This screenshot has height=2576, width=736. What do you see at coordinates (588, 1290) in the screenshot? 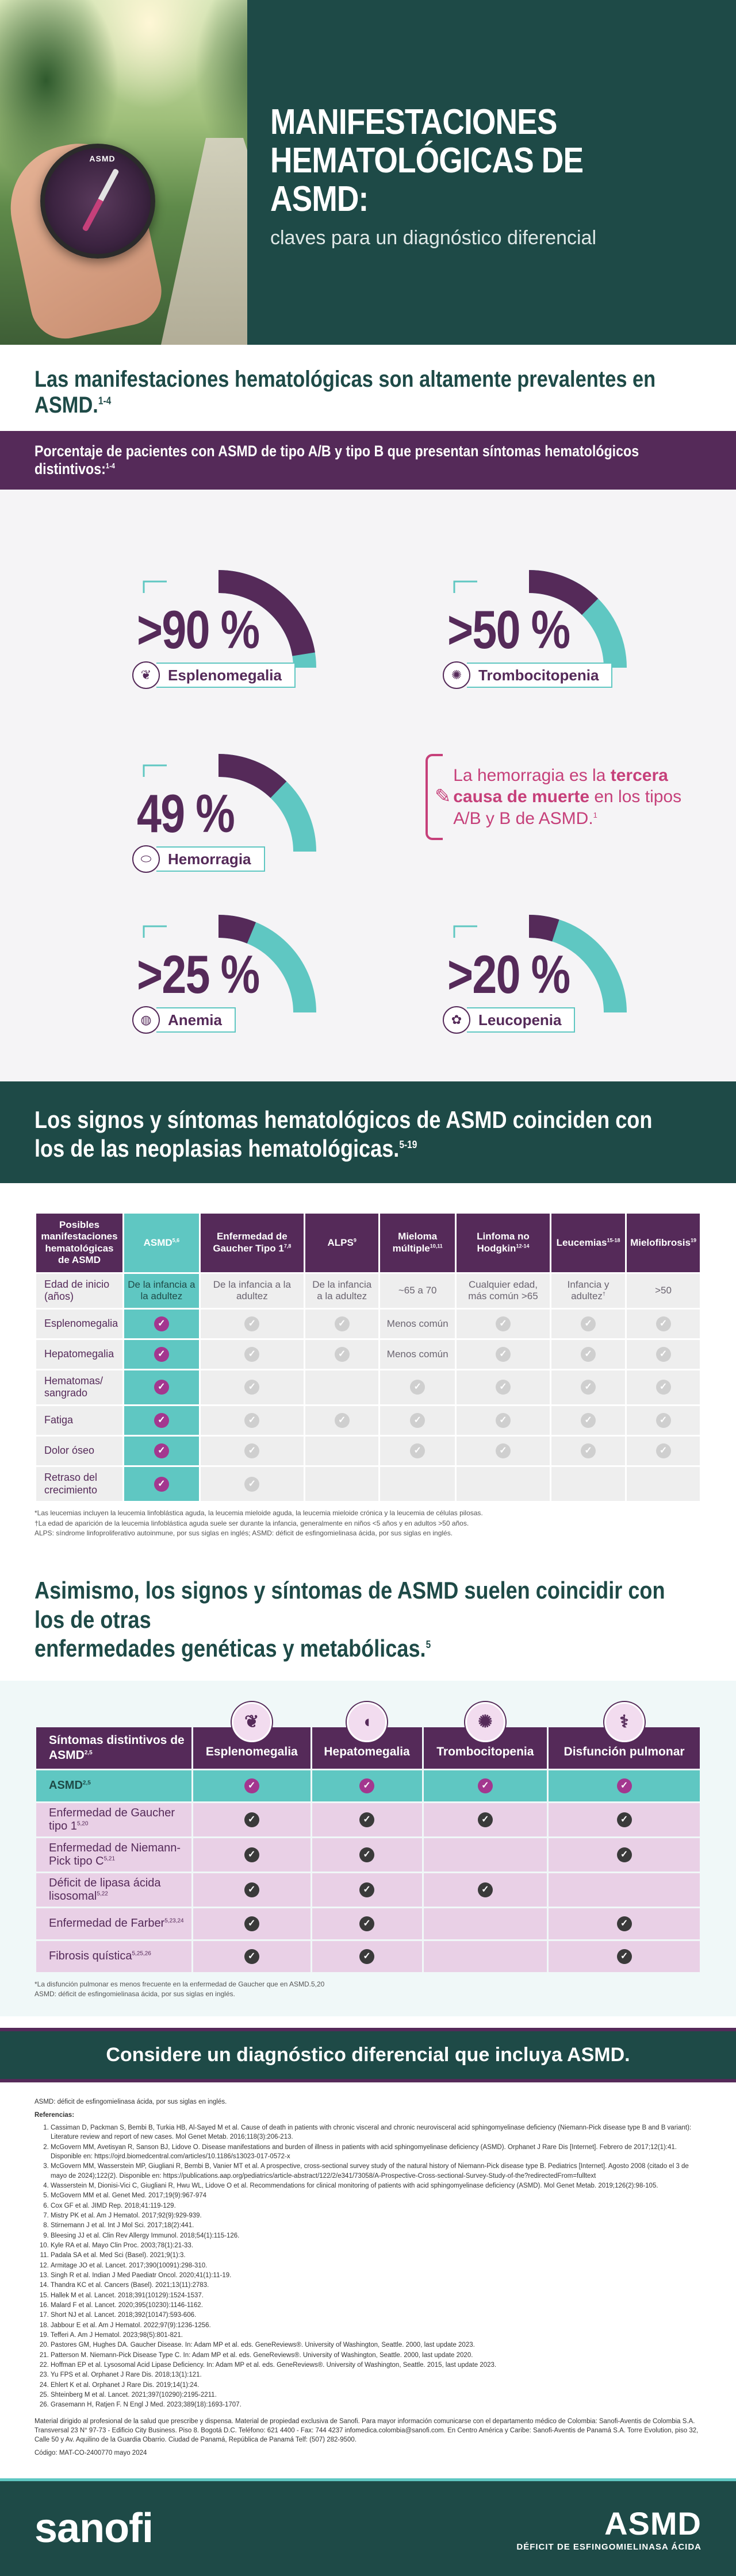
I see `table-cell: Infancia y adultez†` at bounding box center [588, 1290].